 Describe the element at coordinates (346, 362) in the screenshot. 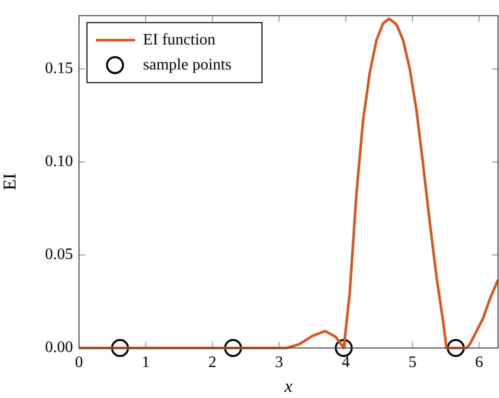

I see `x-tick-label: 4` at that location.